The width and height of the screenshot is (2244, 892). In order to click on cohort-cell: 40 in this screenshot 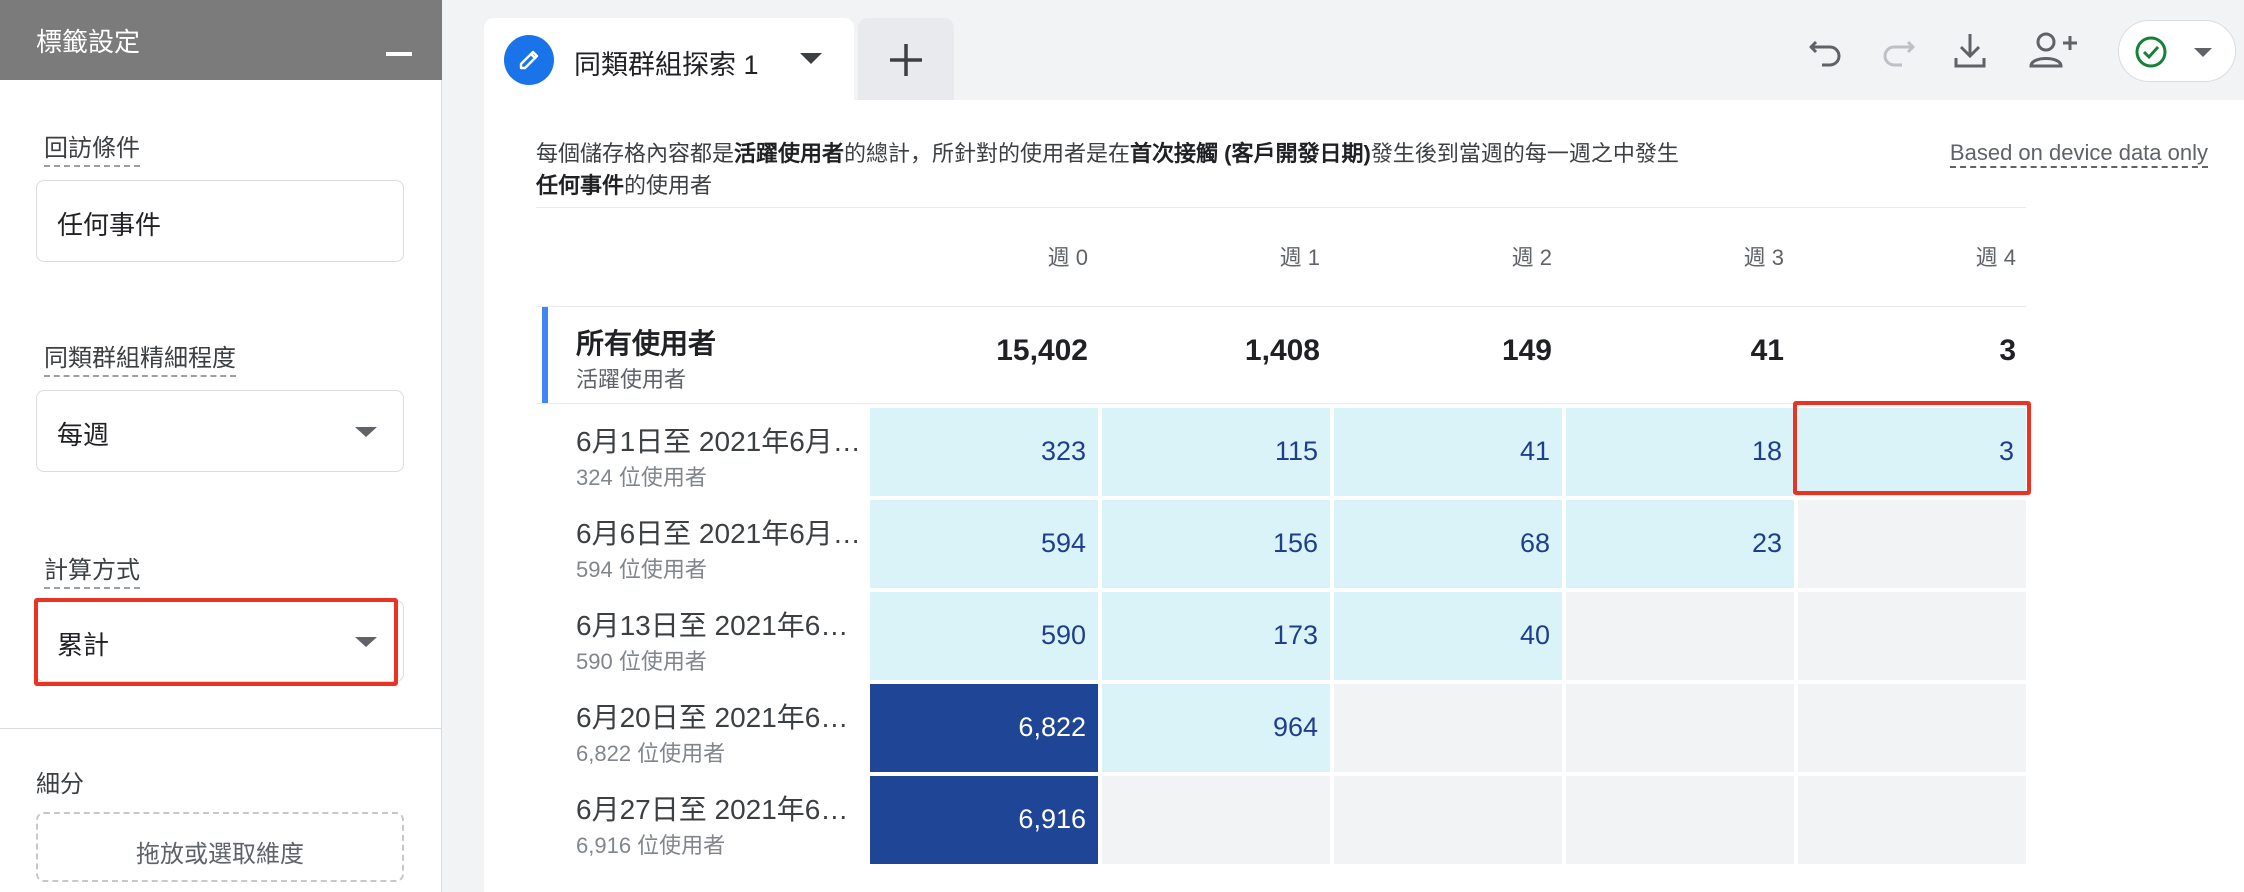, I will do `click(1448, 636)`.